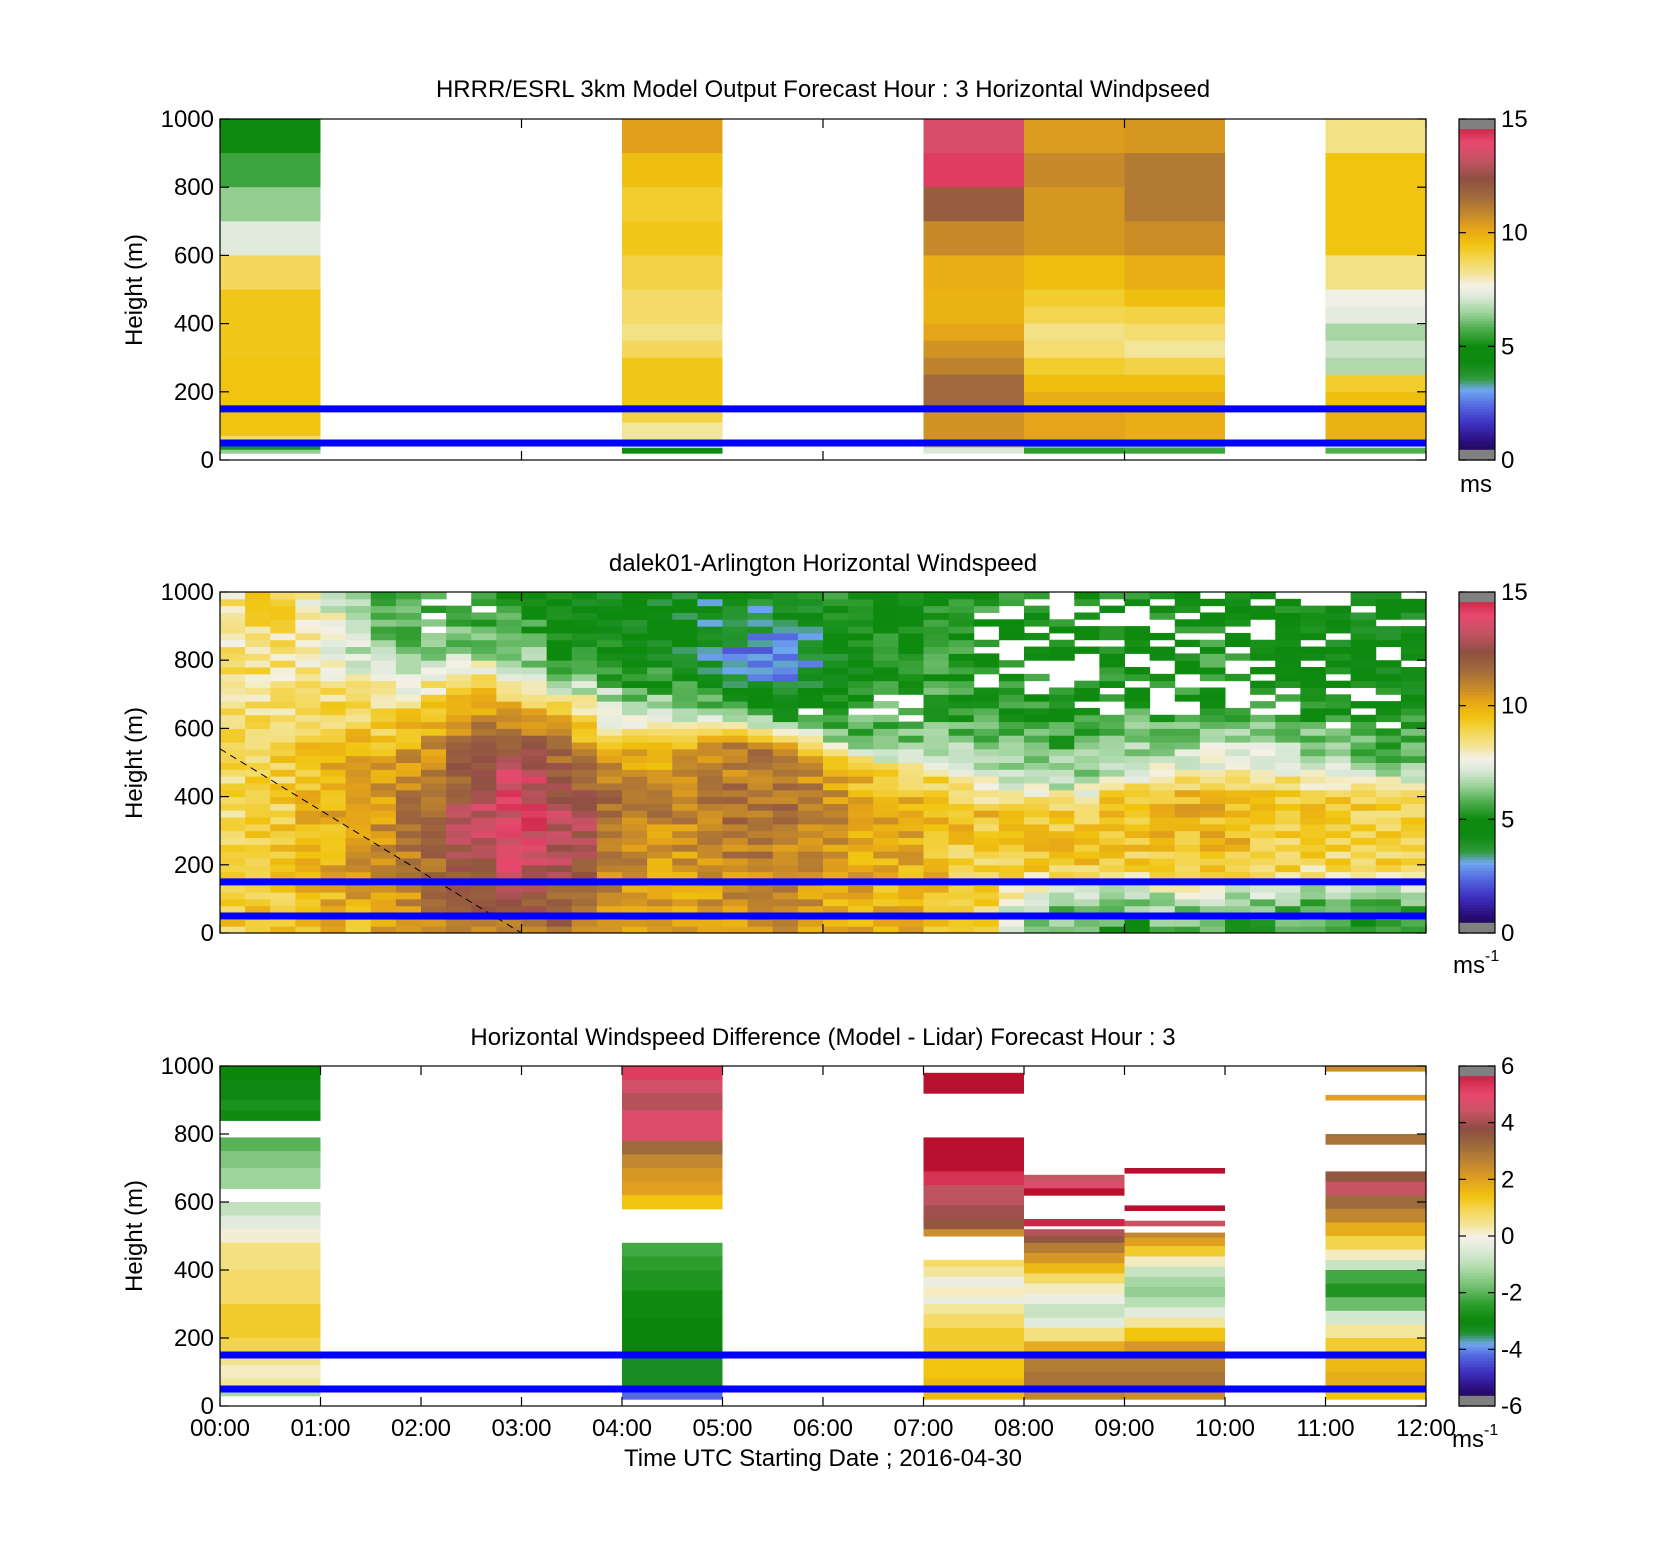 The width and height of the screenshot is (1680, 1561). I want to click on colorbar-cap-low, so click(1477, 1400).